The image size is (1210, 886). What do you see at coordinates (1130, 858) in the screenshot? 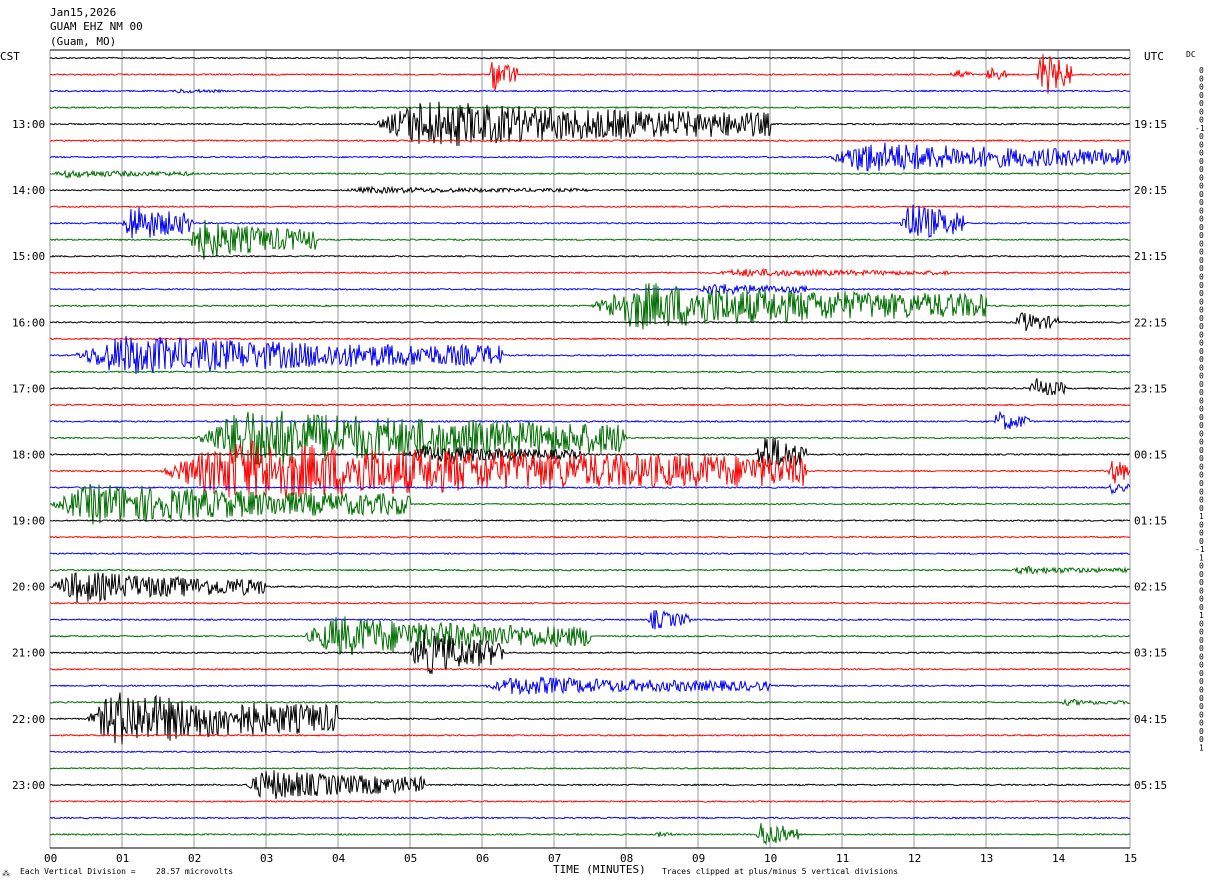
I see `x-tick-label: 15` at bounding box center [1130, 858].